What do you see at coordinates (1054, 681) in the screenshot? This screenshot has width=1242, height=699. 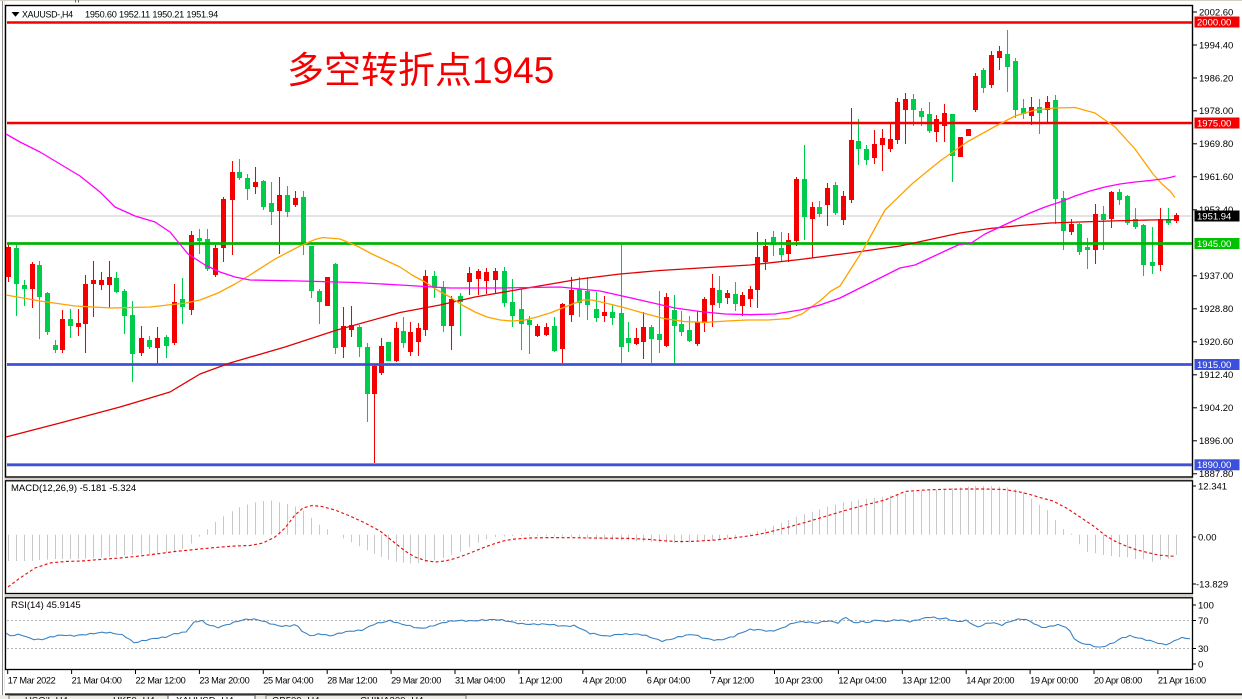 I see `svg-text: 19 Apr 00:00` at bounding box center [1054, 681].